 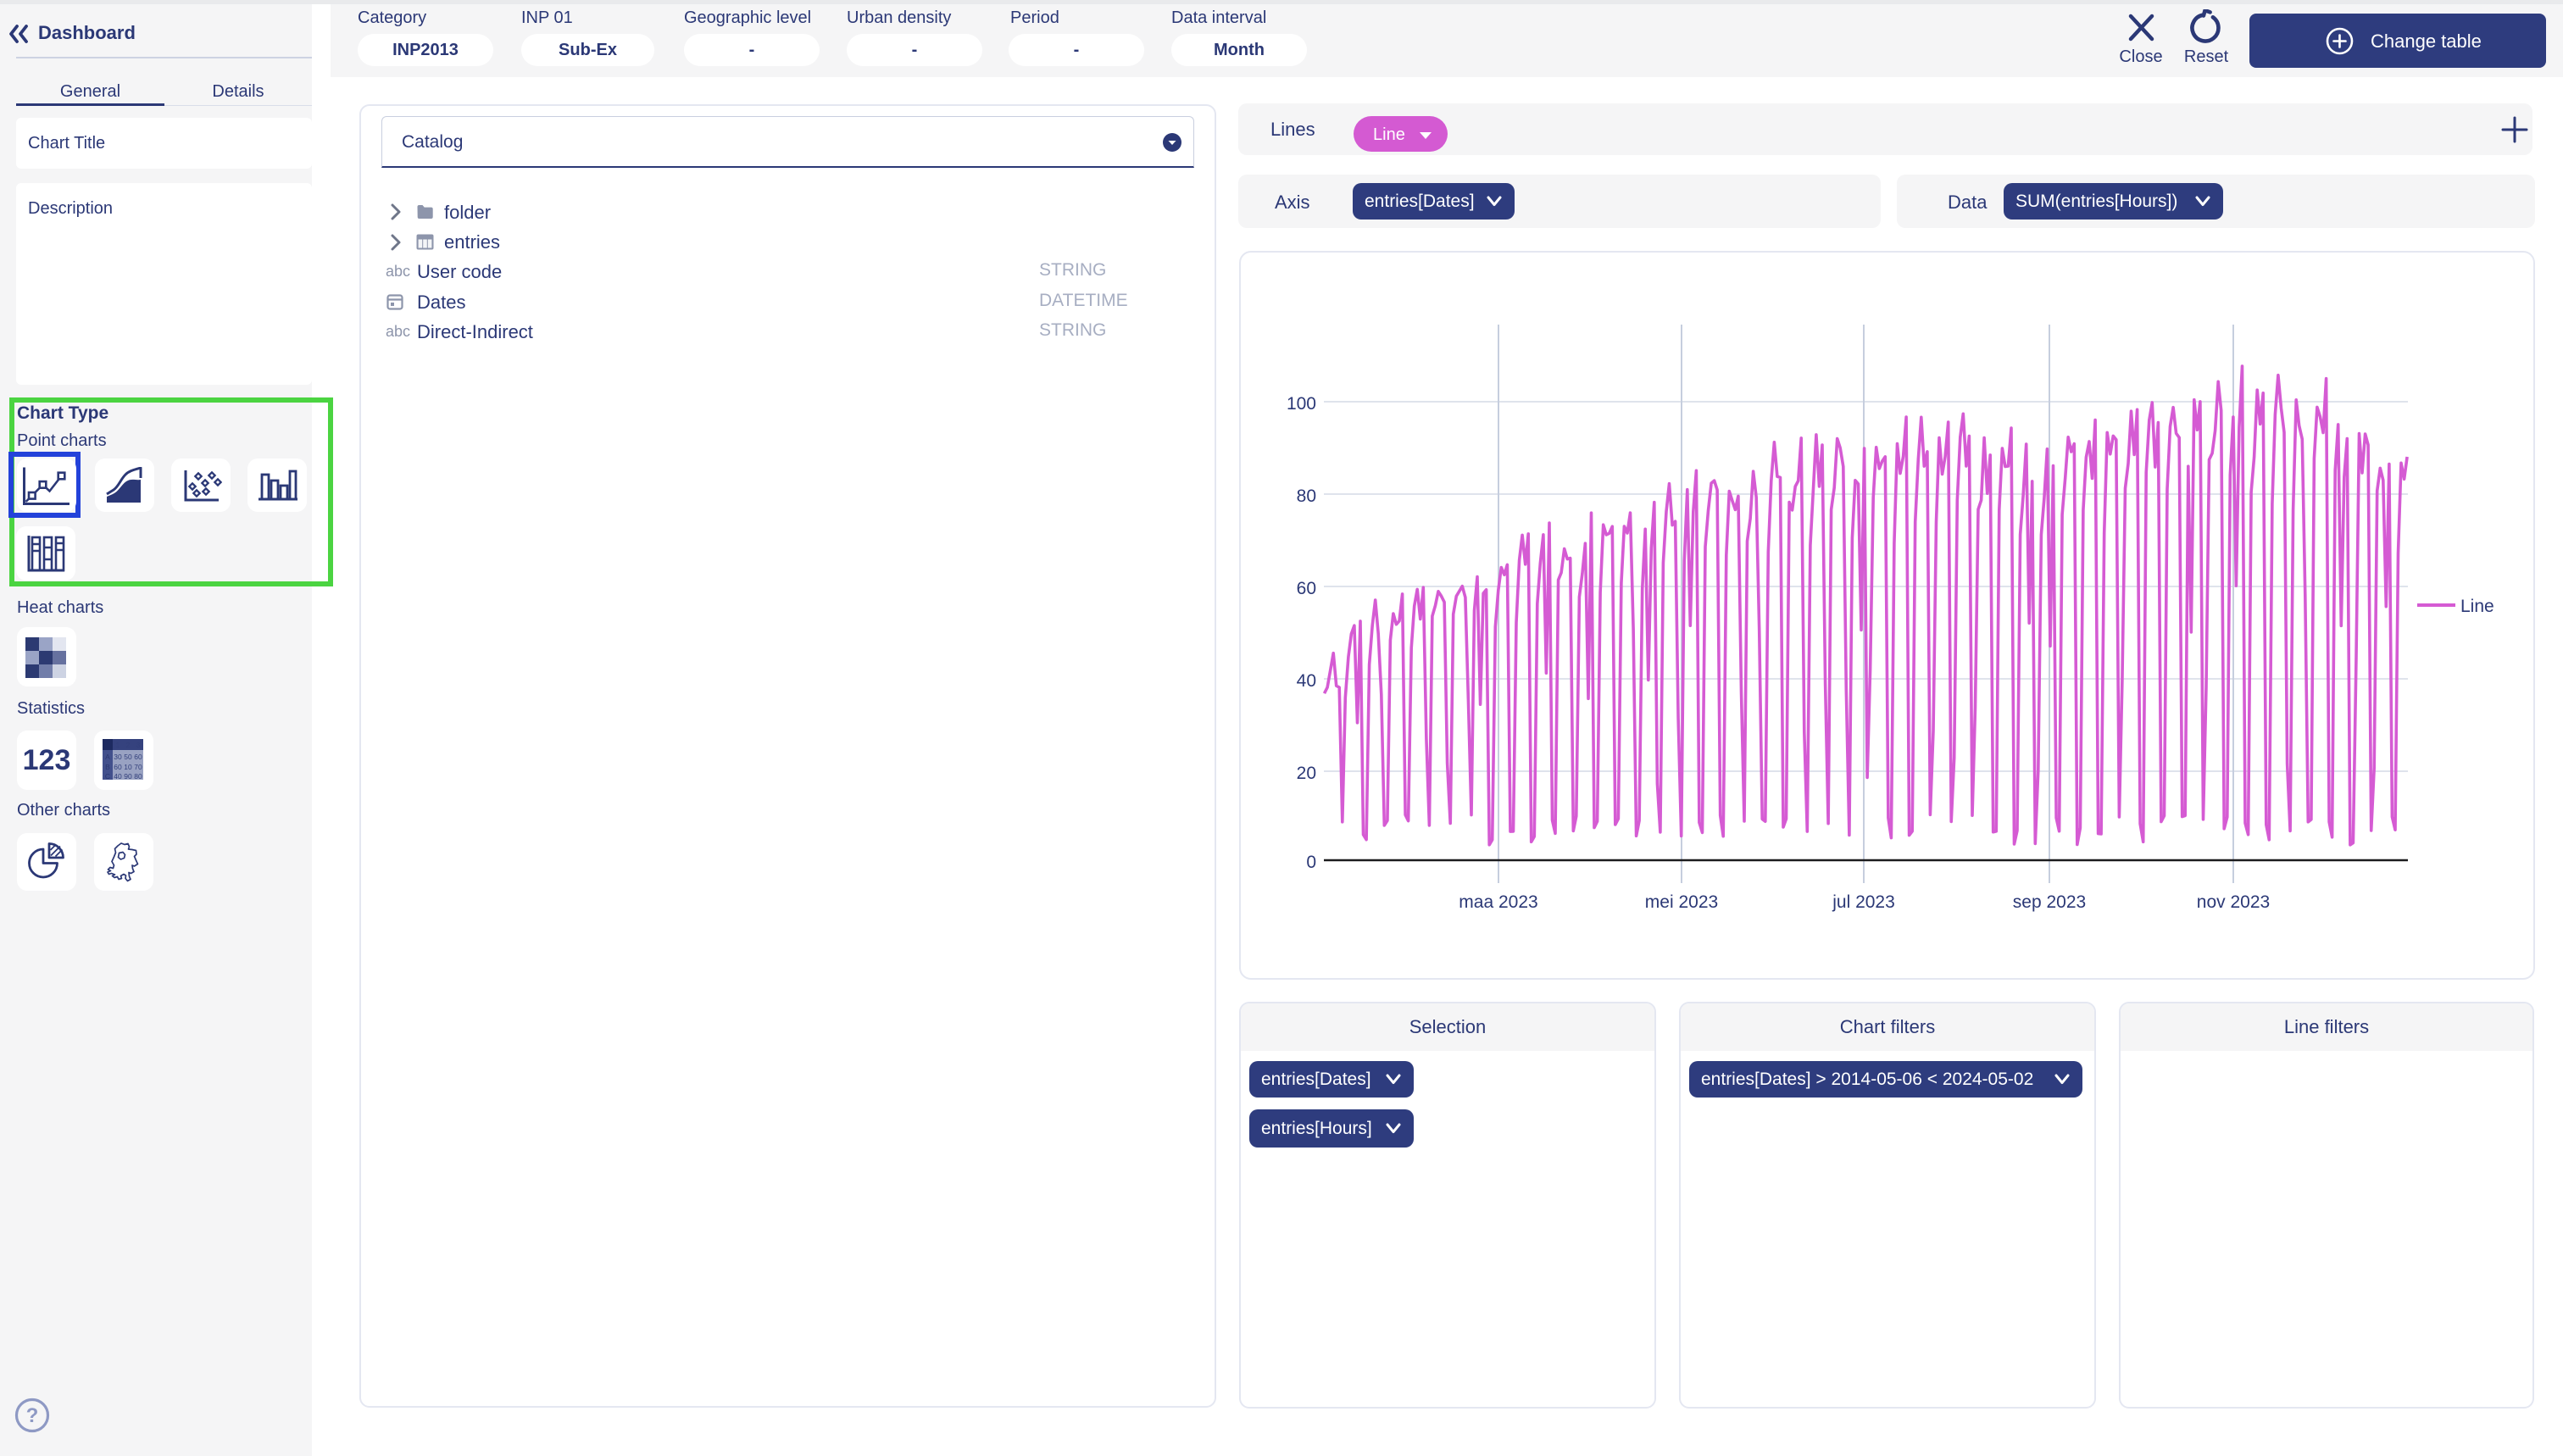 What do you see at coordinates (2233, 902) in the screenshot?
I see `svg-text: nov 2023` at bounding box center [2233, 902].